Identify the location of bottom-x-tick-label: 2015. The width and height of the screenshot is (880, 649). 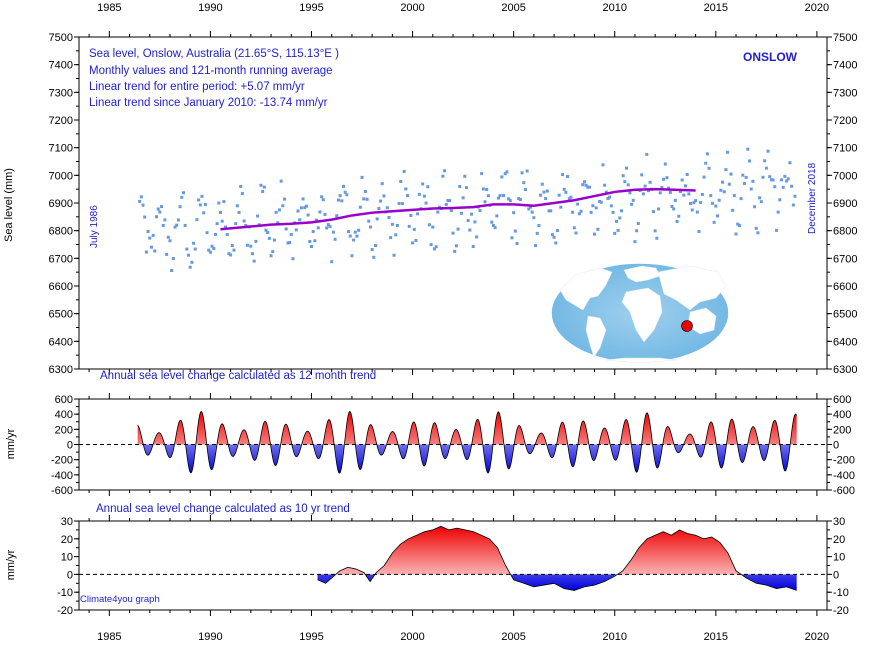
(716, 637).